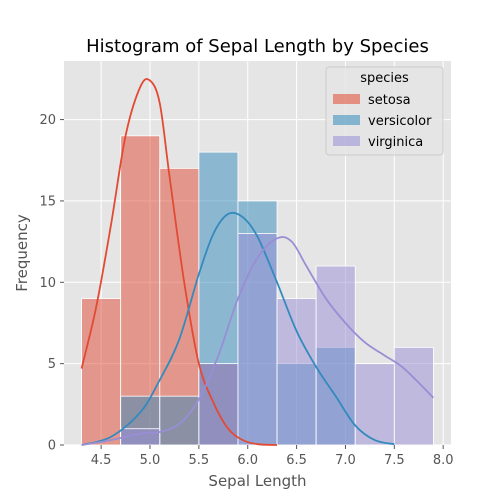 This screenshot has width=500, height=500. Describe the element at coordinates (101, 460) in the screenshot. I see `x-tick-label: 4.5` at that location.